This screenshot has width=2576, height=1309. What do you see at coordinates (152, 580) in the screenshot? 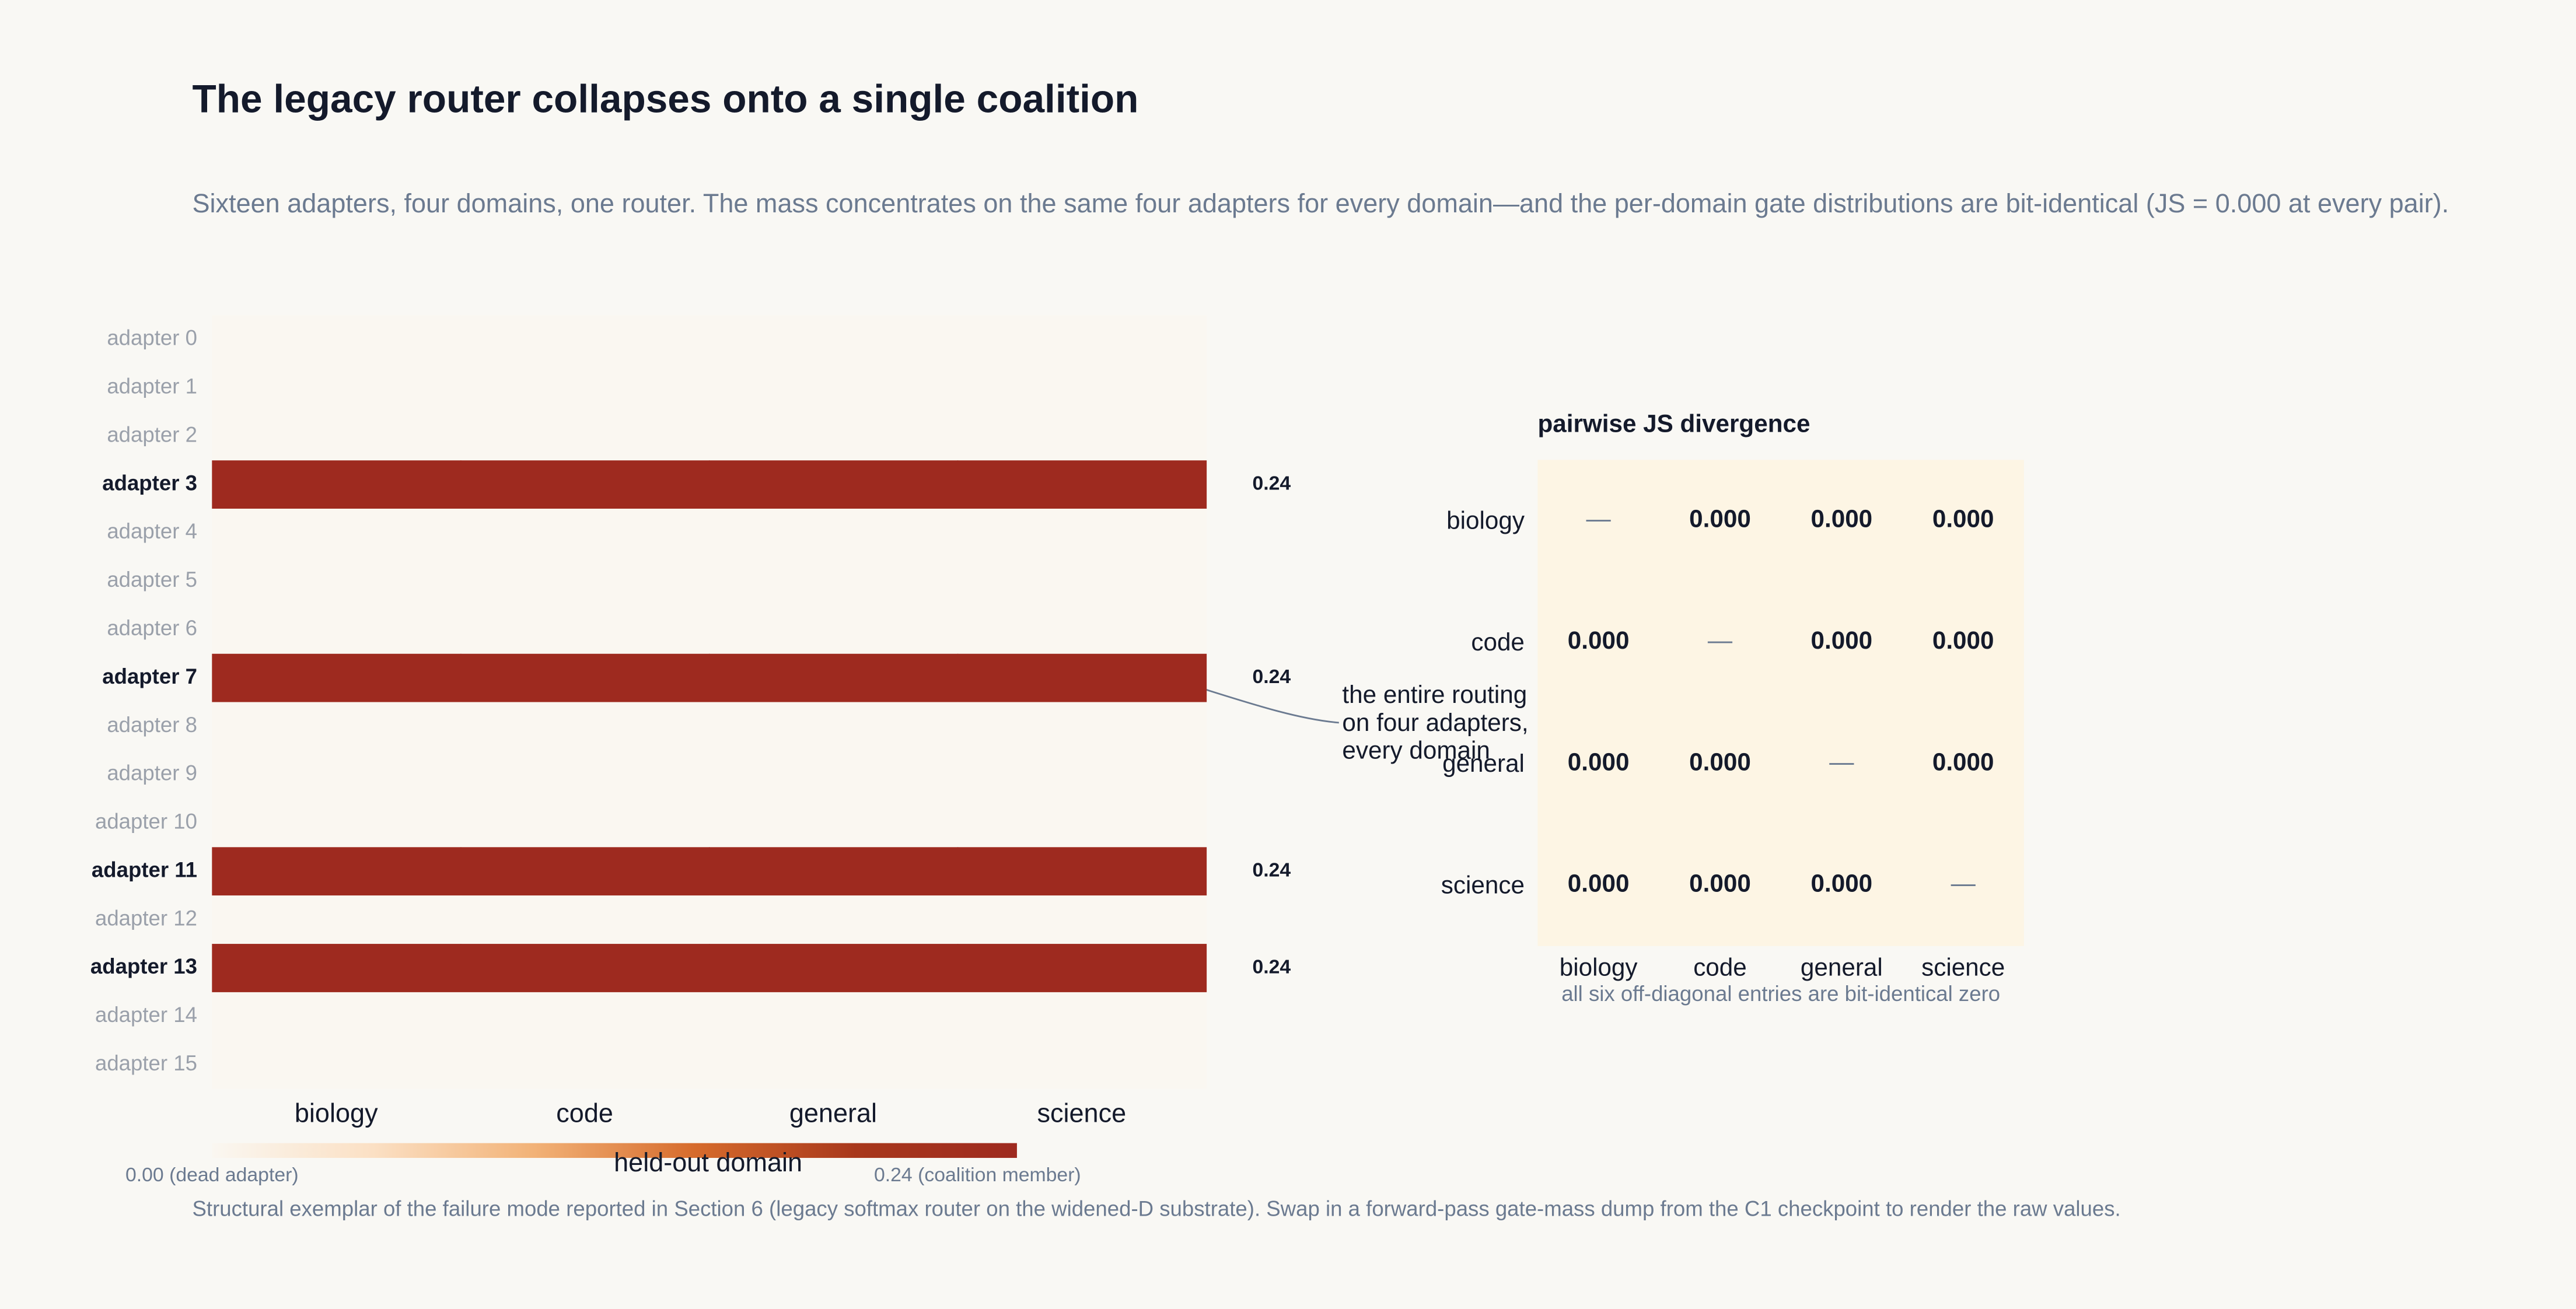
I see `y-tick-label: adapter 5` at bounding box center [152, 580].